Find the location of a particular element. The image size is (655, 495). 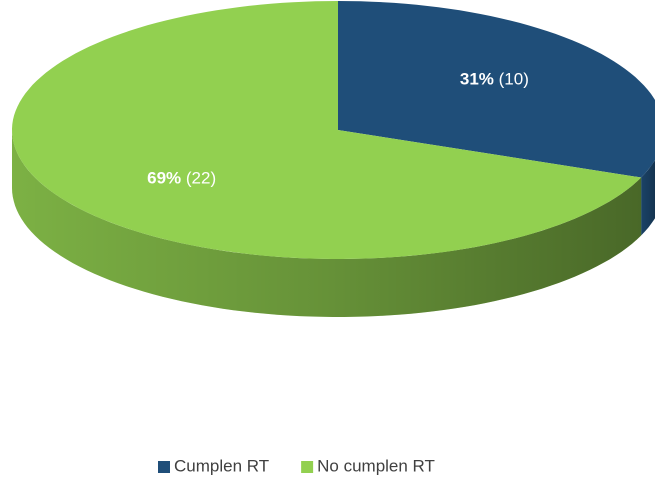

data-label-count: (22) is located at coordinates (201, 178).